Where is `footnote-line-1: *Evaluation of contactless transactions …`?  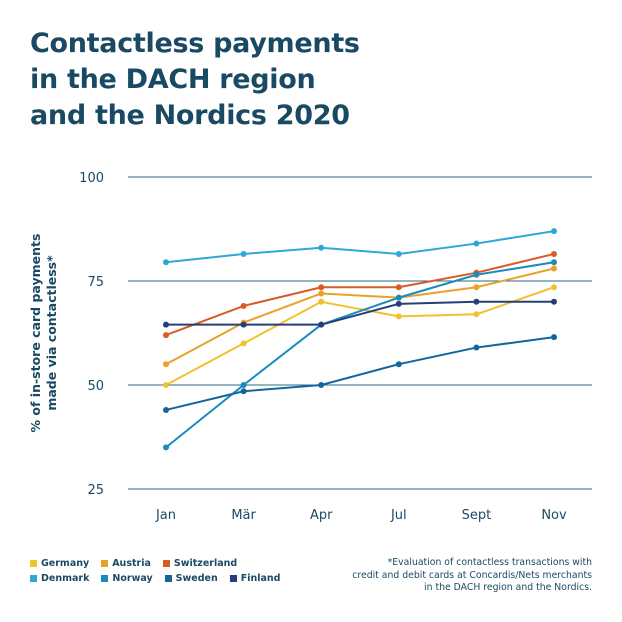
footnote-line-1: *Evaluation of contactless transactions … is located at coordinates (489, 562).